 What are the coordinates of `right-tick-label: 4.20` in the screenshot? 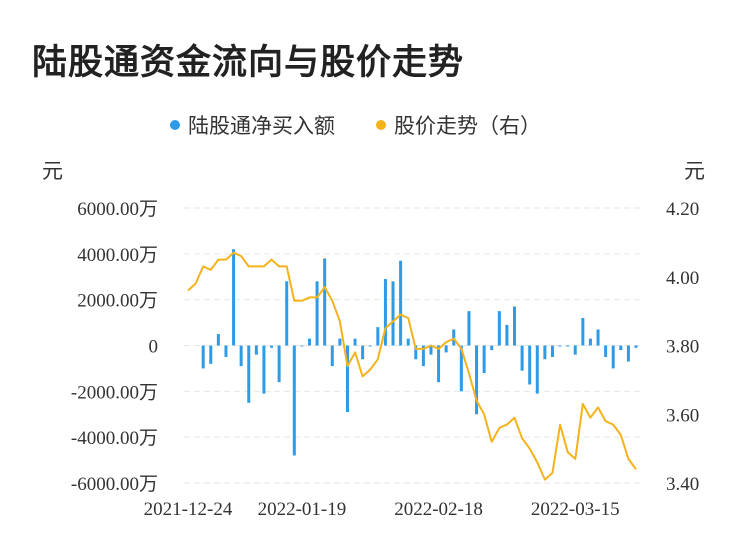 It's located at (682, 209).